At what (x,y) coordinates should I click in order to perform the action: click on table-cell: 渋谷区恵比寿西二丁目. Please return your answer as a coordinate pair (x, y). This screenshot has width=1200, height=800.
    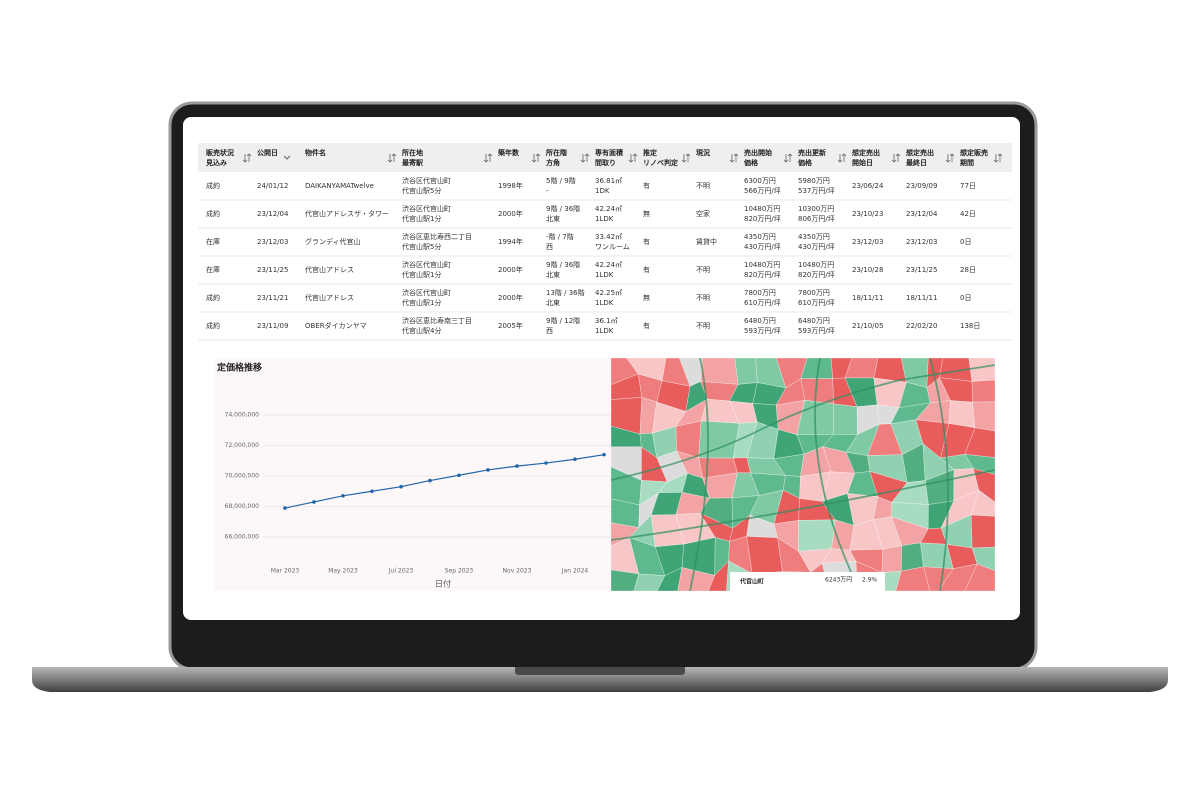
    Looking at the image, I should click on (437, 236).